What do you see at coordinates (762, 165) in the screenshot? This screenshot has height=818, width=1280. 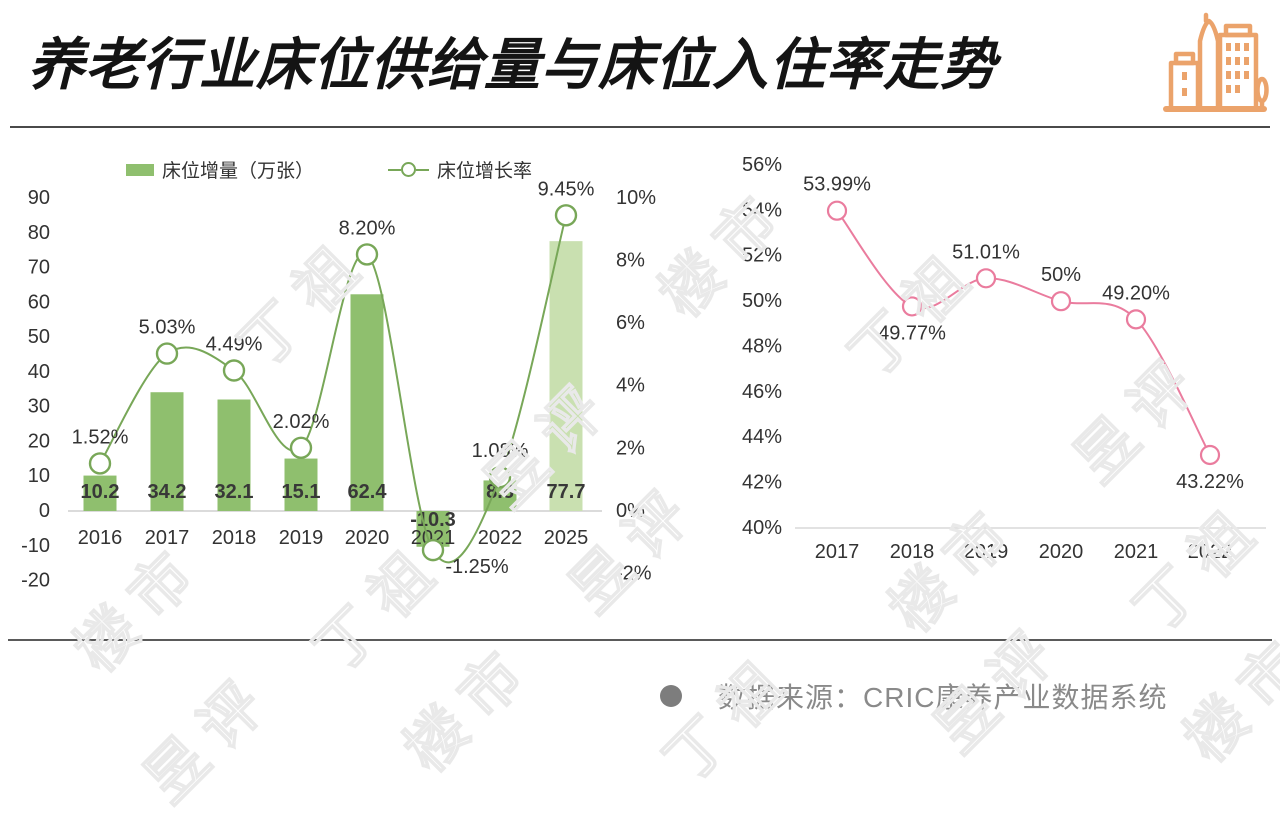 I see `svg-text: 56%` at bounding box center [762, 165].